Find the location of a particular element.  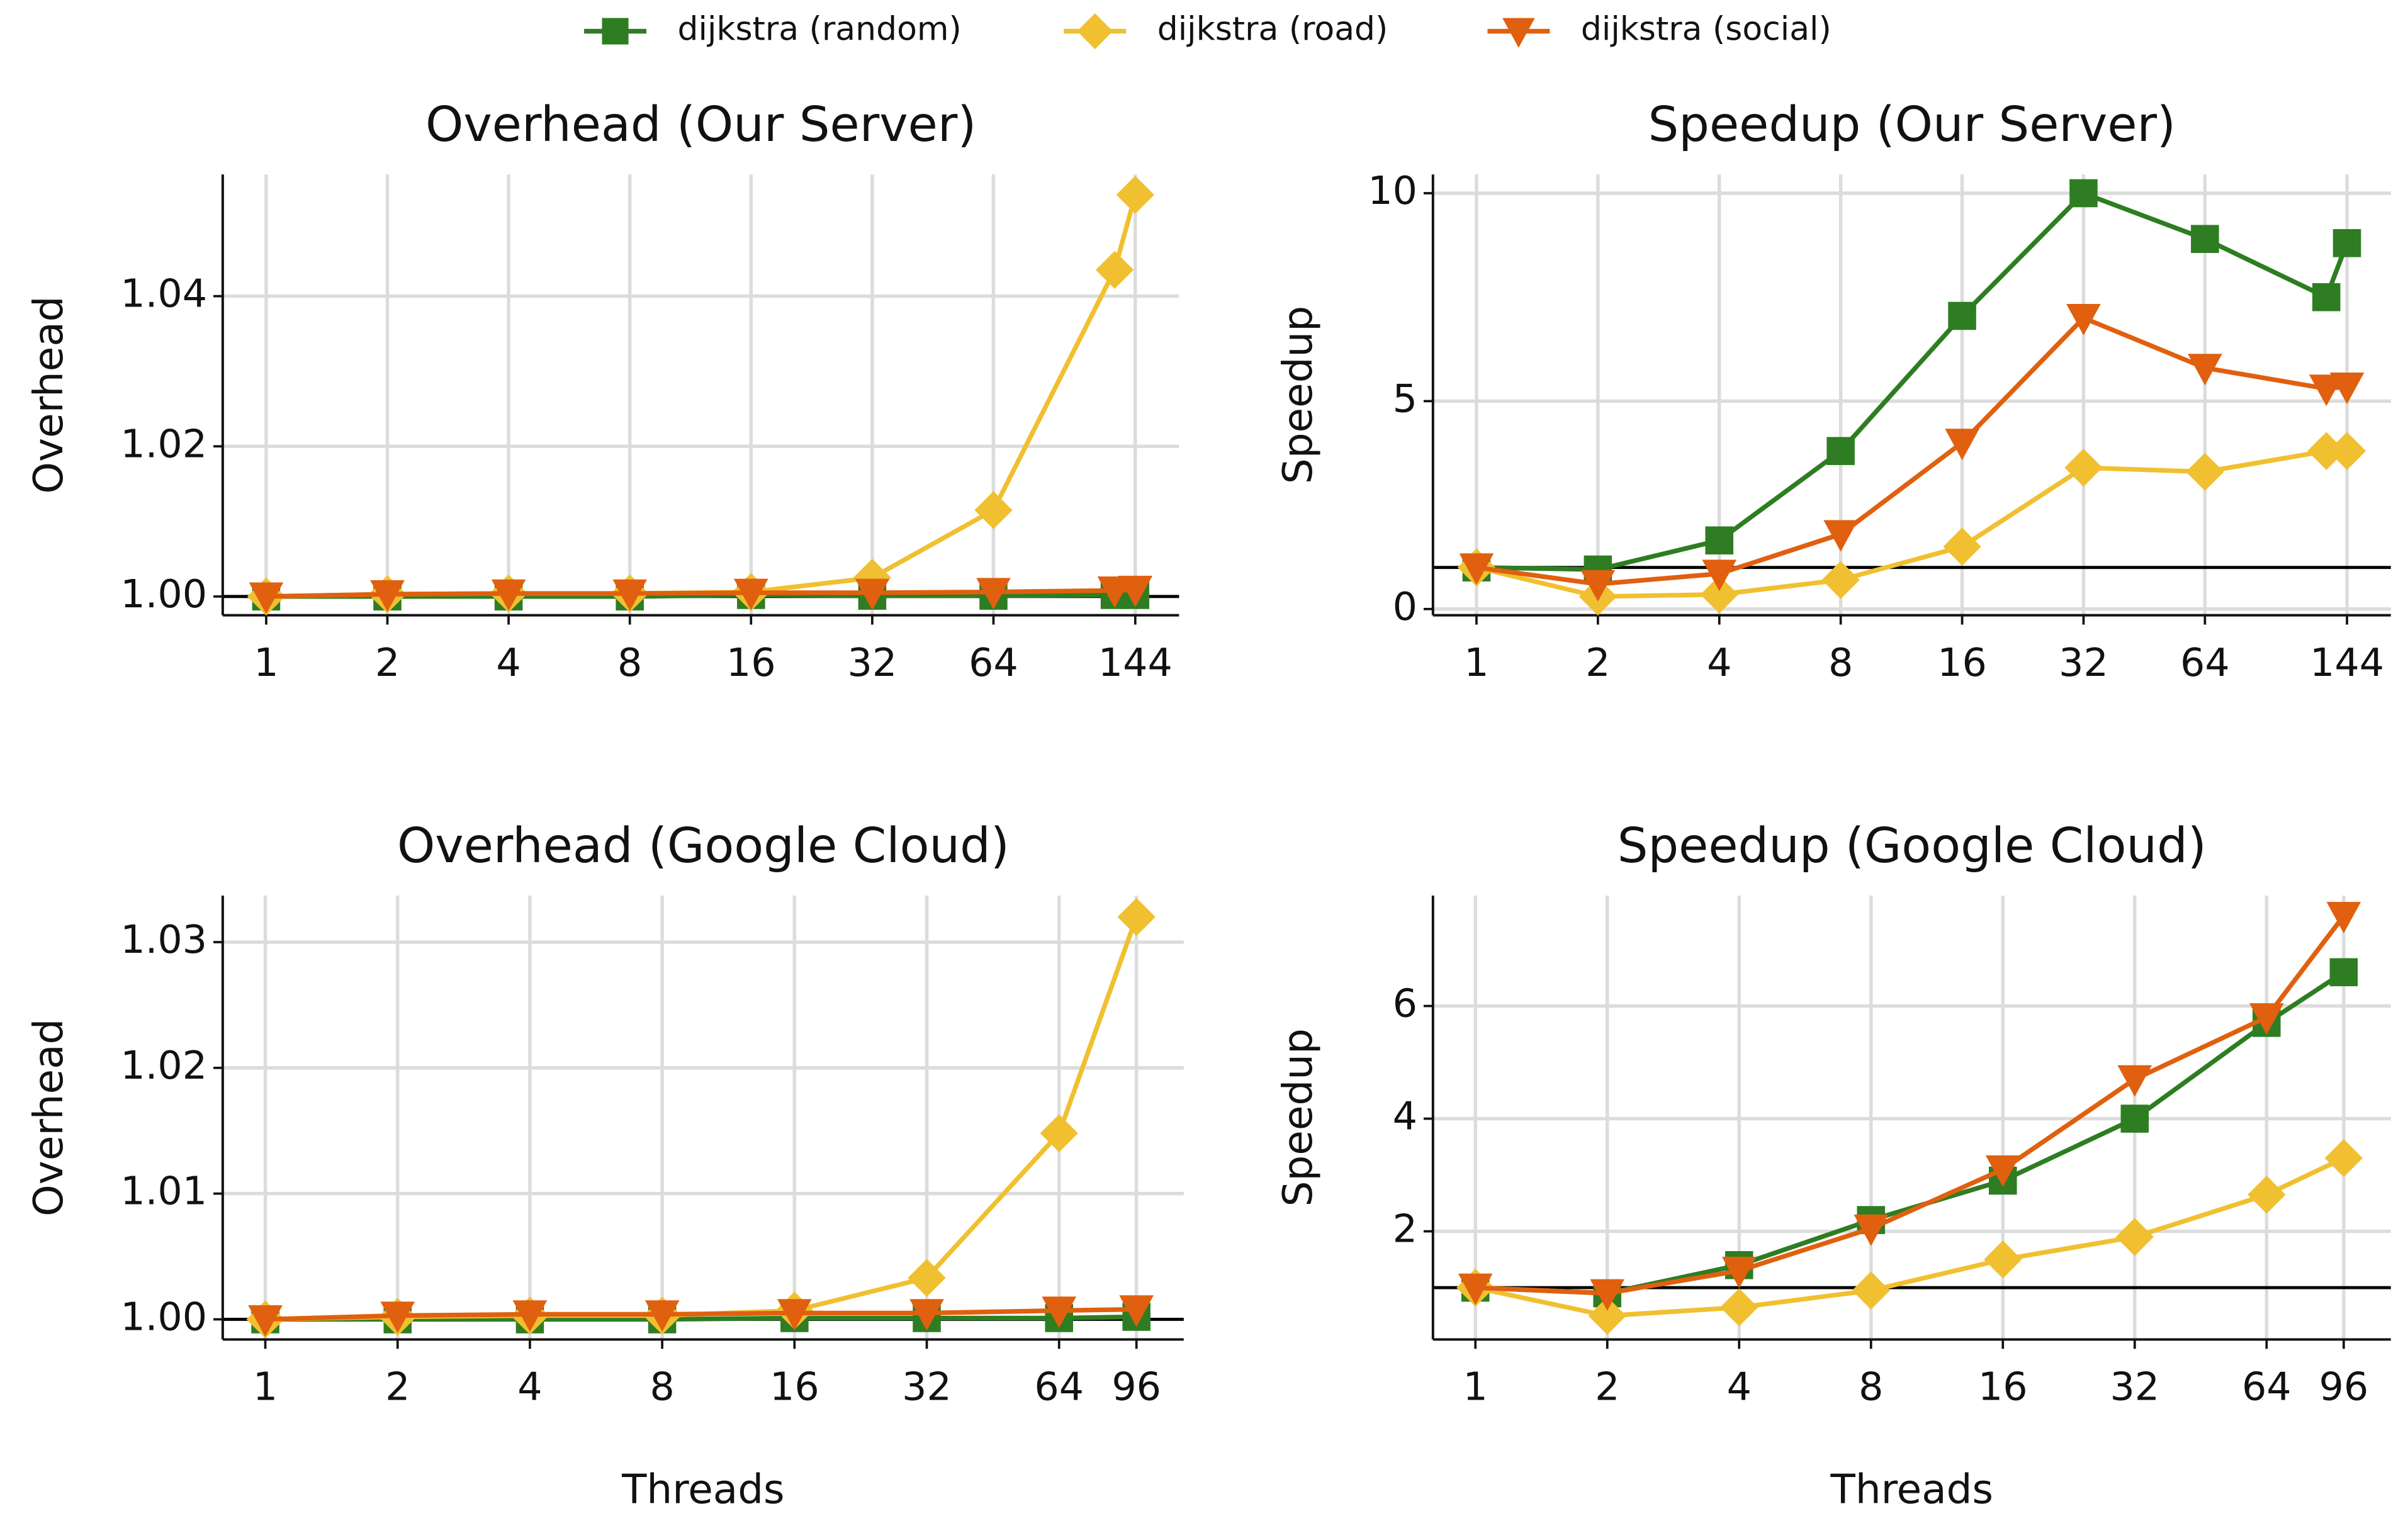

y-tick-label: 1.03 is located at coordinates (163, 940).